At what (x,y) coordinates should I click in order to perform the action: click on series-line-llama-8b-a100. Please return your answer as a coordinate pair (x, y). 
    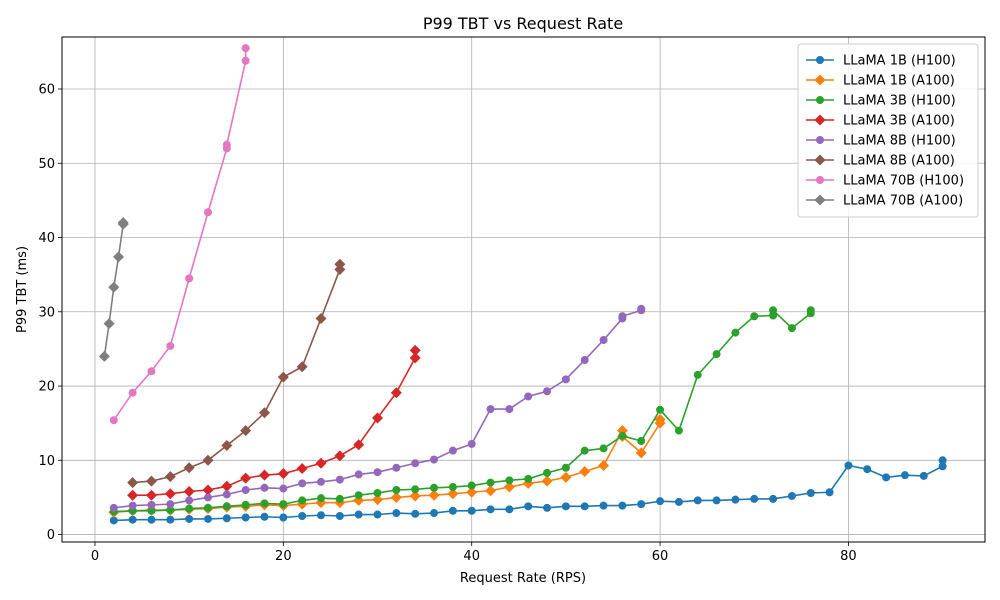
    Looking at the image, I should click on (236, 374).